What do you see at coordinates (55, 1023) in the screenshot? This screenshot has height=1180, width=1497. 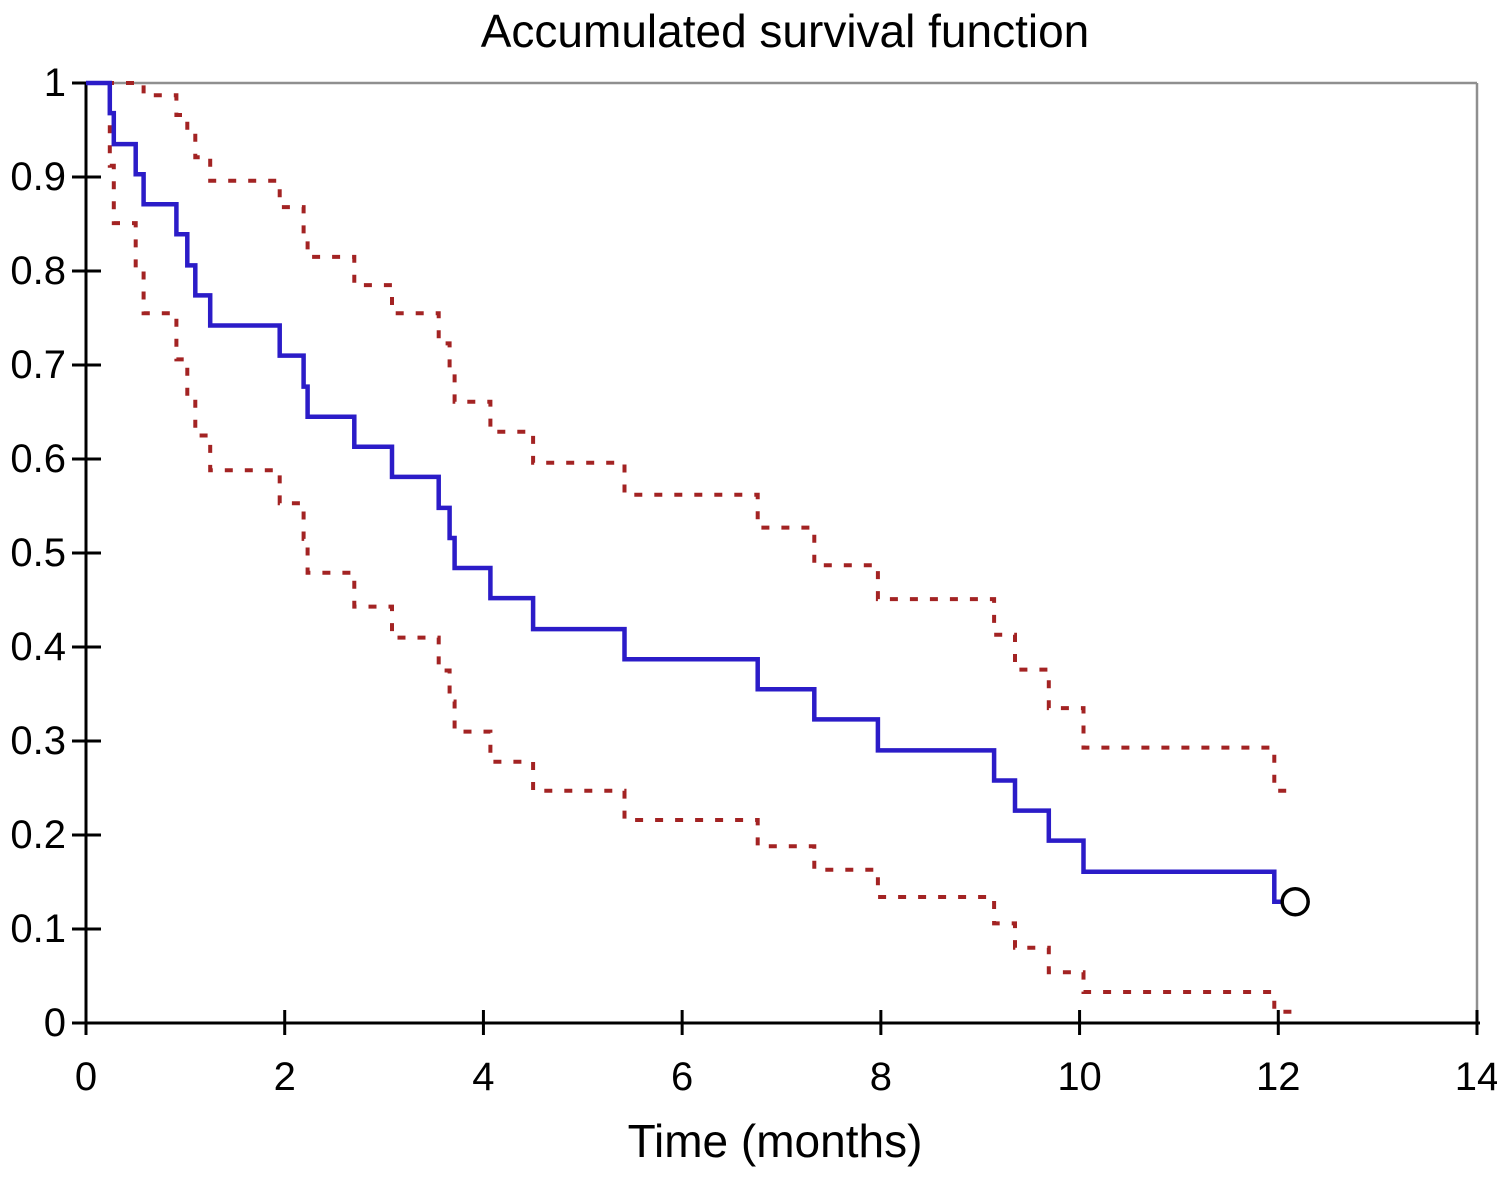 I see `y-tick-label: 0` at bounding box center [55, 1023].